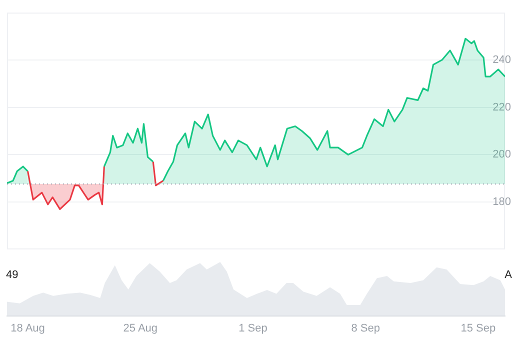 The image size is (512, 341). What do you see at coordinates (253, 328) in the screenshot?
I see `x-tick-label: 1 Sep` at bounding box center [253, 328].